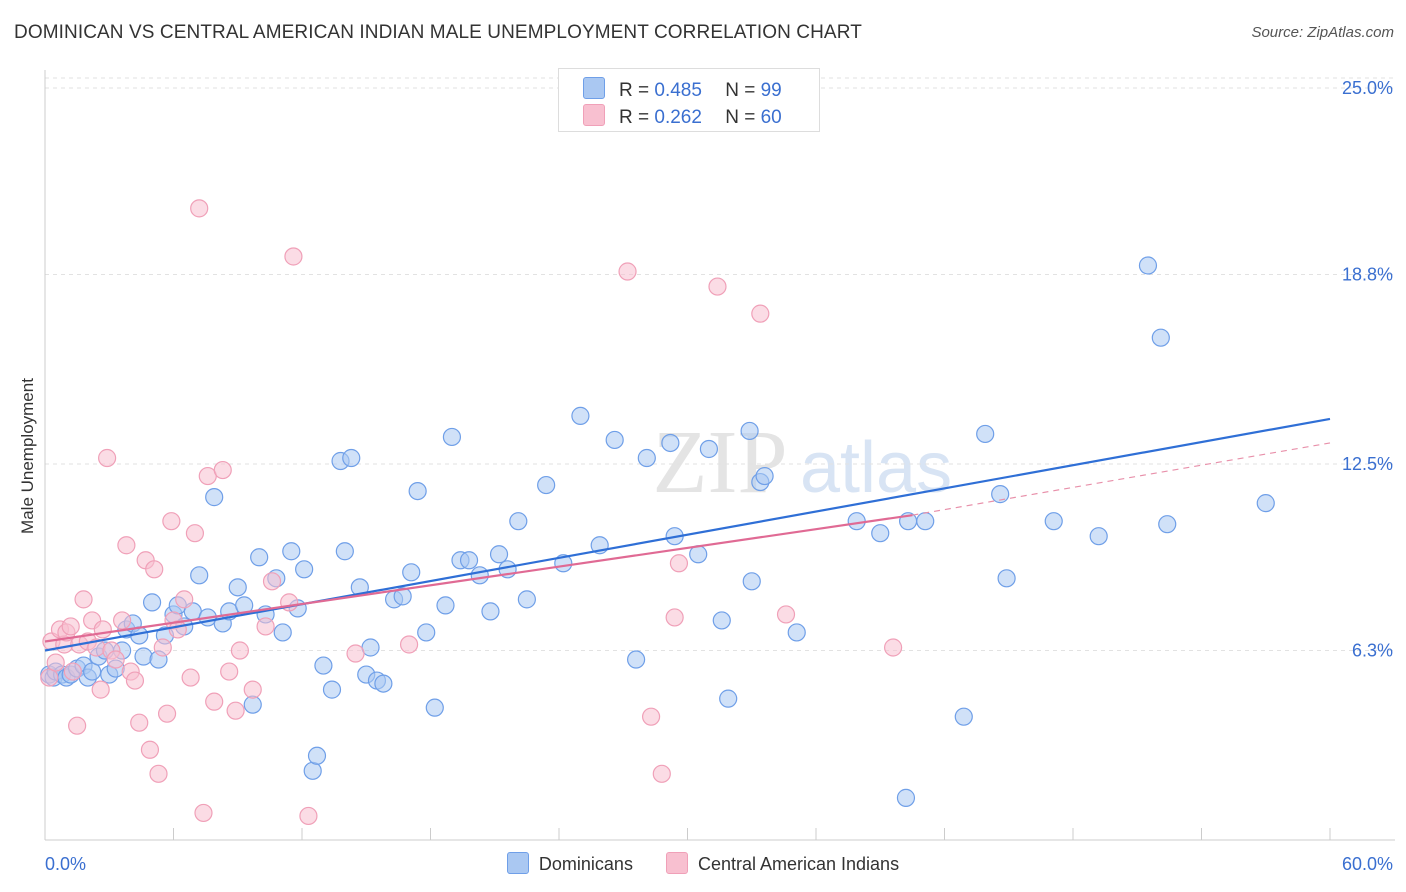 This screenshot has width=1406, height=892. Describe the element at coordinates (682, 89) in the screenshot. I see `legend-row-dominicans: R = 0.485 N = 99` at that location.